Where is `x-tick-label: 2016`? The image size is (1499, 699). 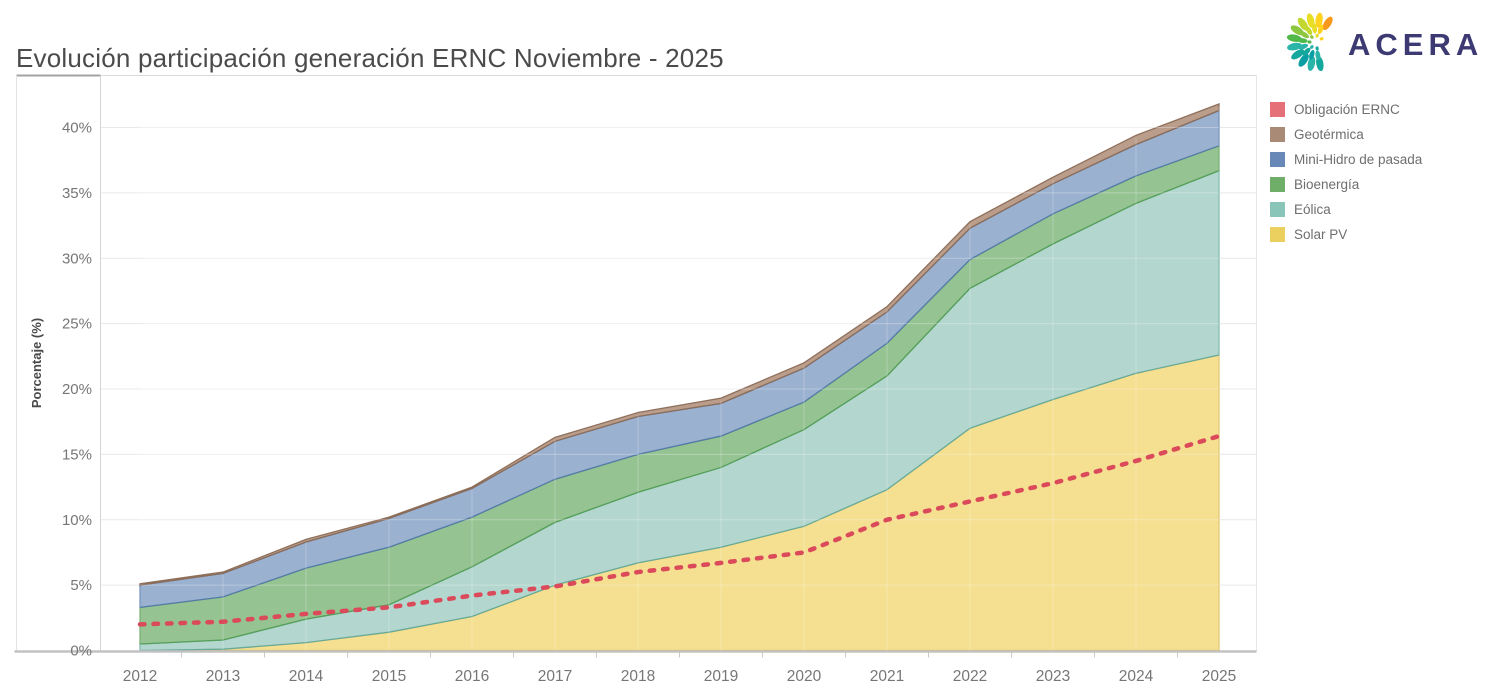
x-tick-label: 2016 is located at coordinates (472, 676).